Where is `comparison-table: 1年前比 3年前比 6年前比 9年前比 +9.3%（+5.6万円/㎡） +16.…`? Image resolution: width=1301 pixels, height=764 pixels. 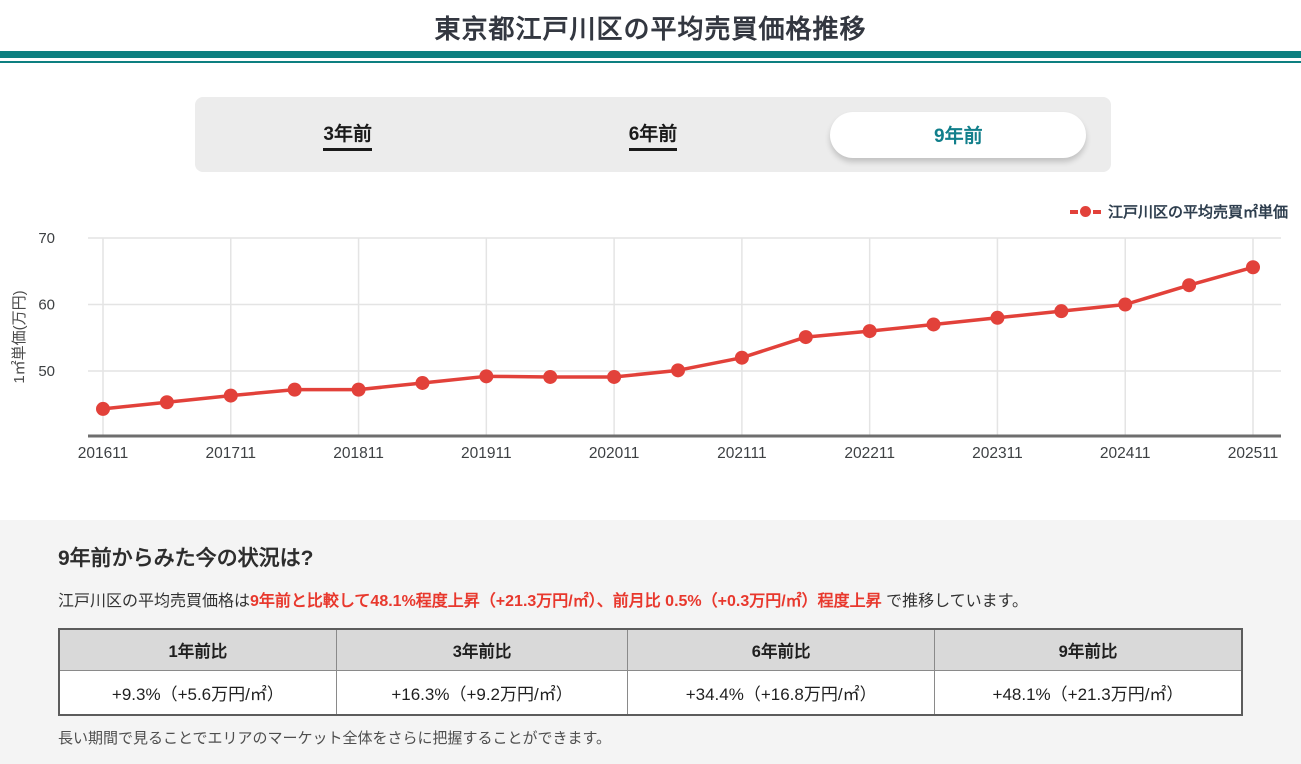 comparison-table: 1年前比 3年前比 6年前比 9年前比 +9.3%（+5.6万円/㎡） +16.… is located at coordinates (650, 672).